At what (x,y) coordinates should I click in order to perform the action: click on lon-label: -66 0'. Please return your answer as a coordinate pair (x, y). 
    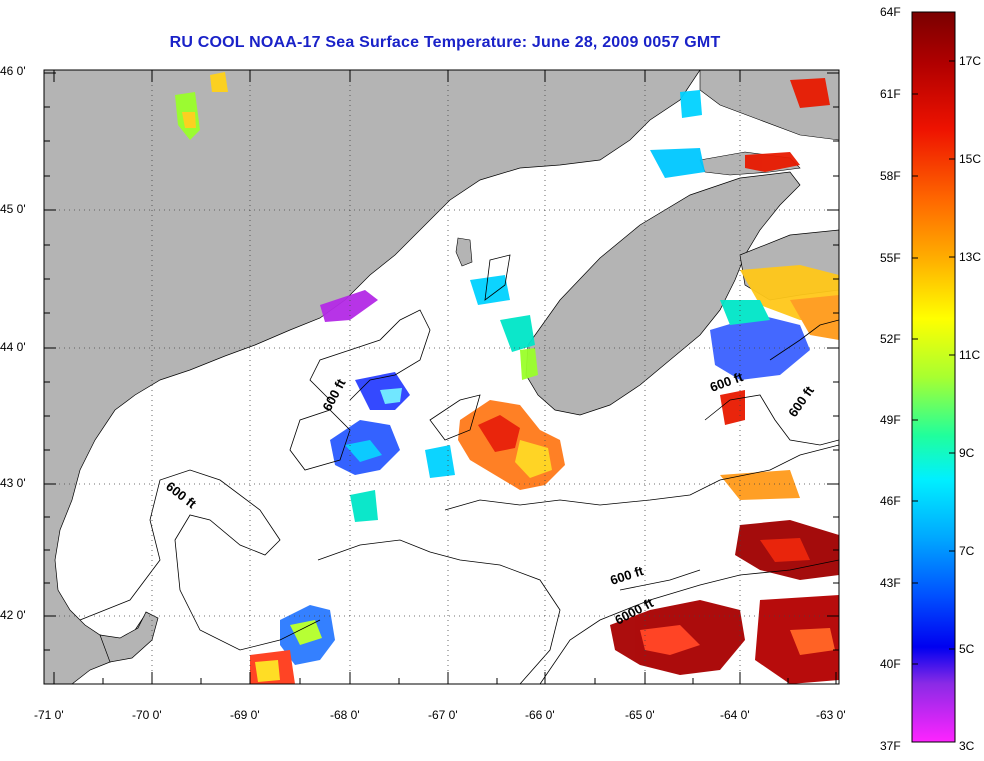
    Looking at the image, I should click on (540, 715).